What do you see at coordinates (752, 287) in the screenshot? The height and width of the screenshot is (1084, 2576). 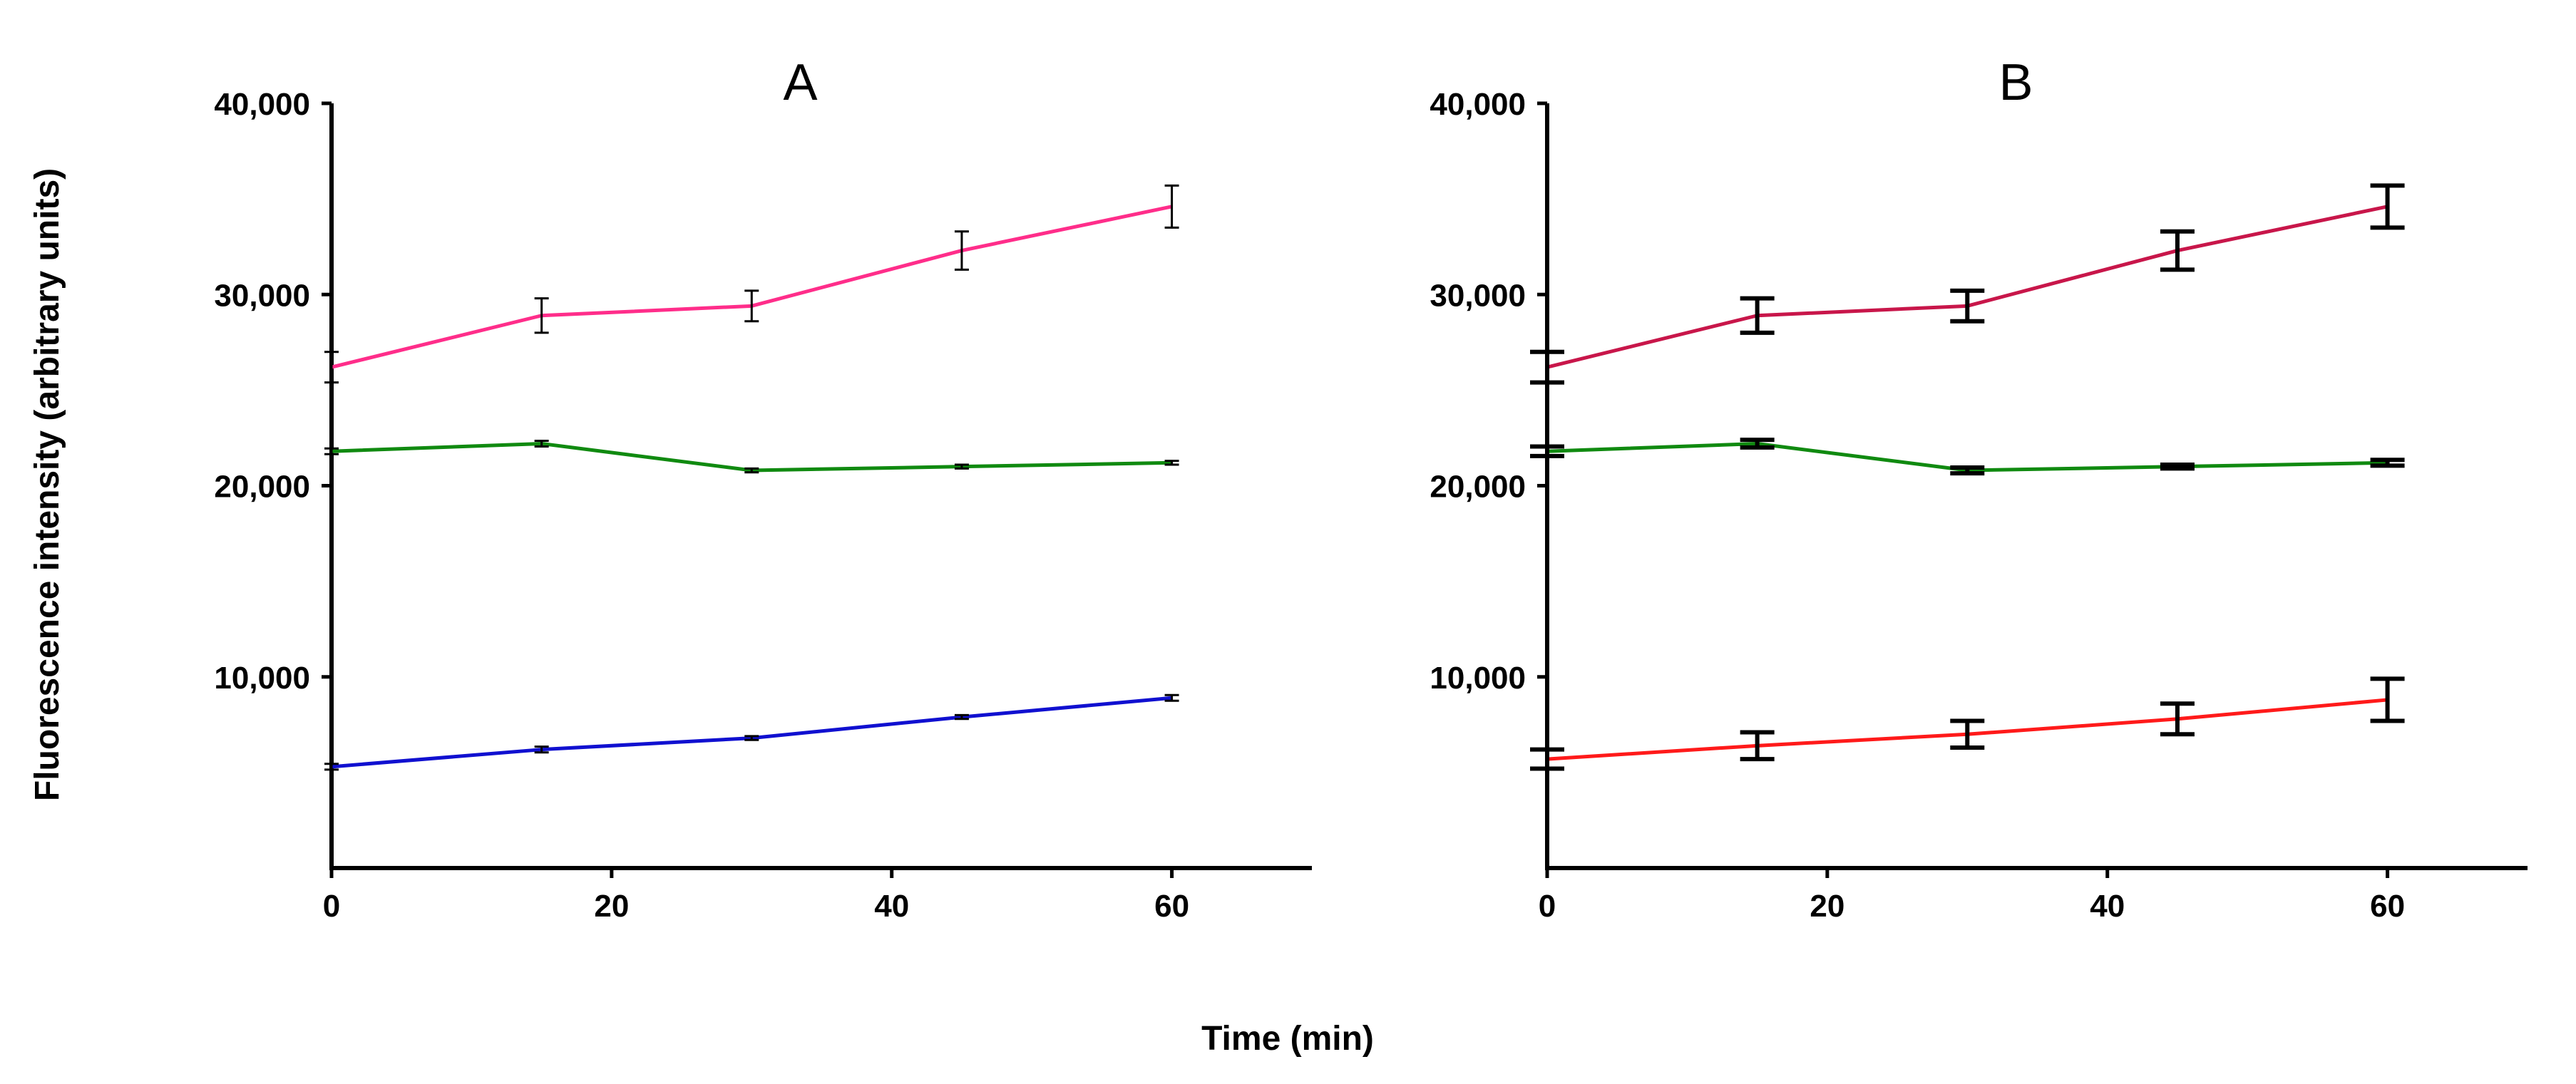 I see `series-line-a-pink` at bounding box center [752, 287].